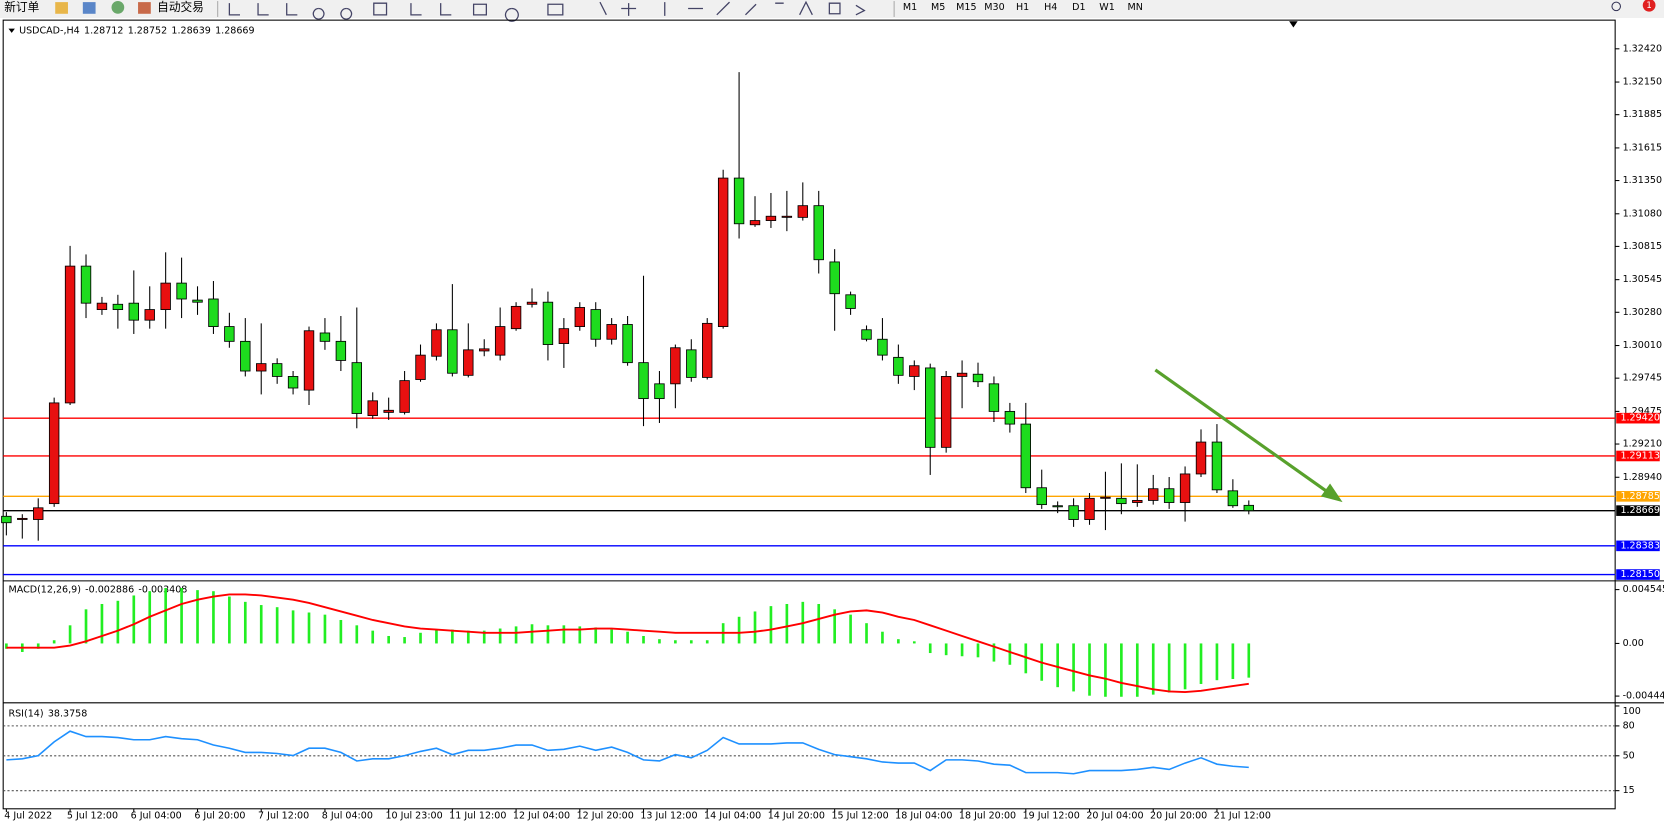 This screenshot has width=1664, height=830. Describe the element at coordinates (1642, 114) in the screenshot. I see `y-tick-label: 1.31885` at that location.